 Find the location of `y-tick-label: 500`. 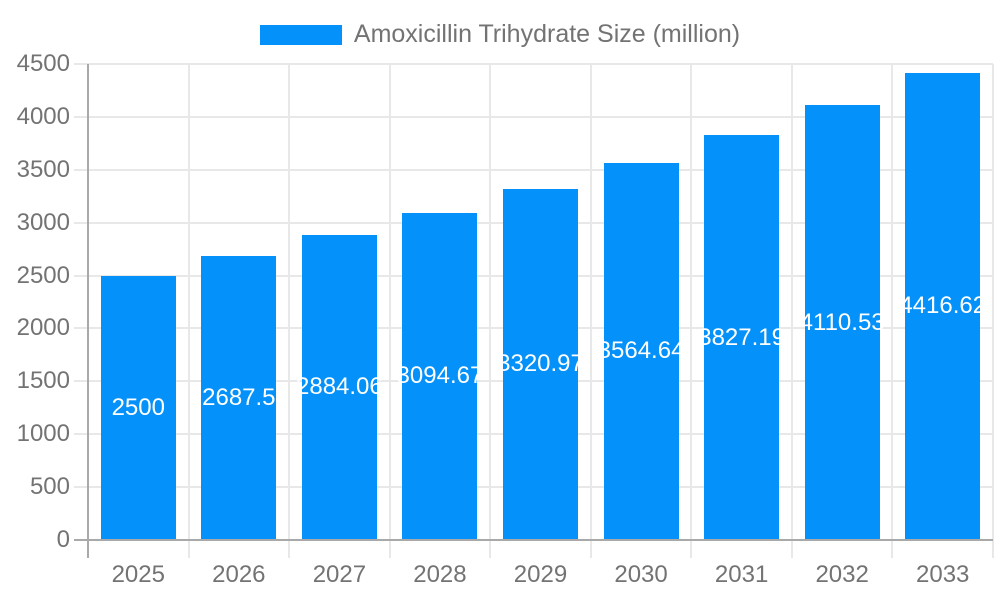

y-tick-label: 500 is located at coordinates (49, 487).